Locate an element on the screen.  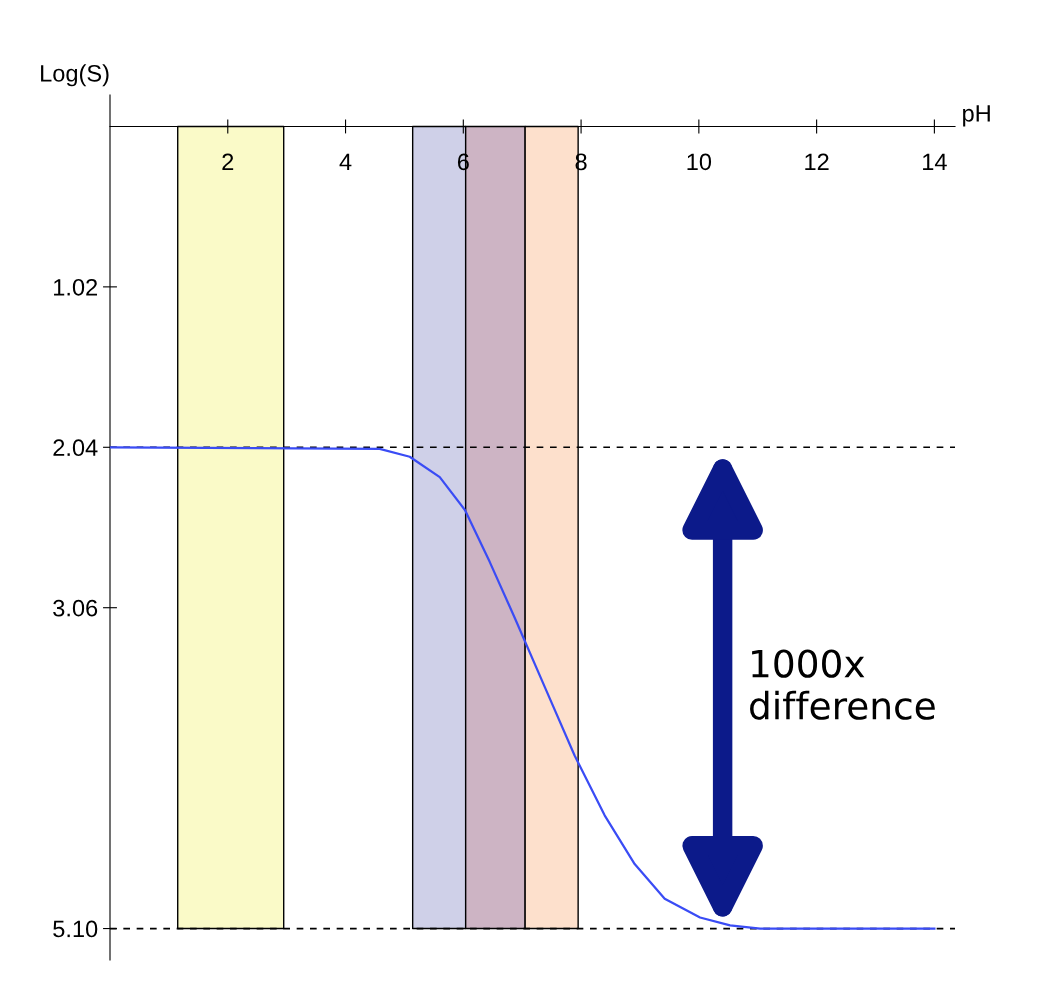
x-tick-label: 14 is located at coordinates (935, 161).